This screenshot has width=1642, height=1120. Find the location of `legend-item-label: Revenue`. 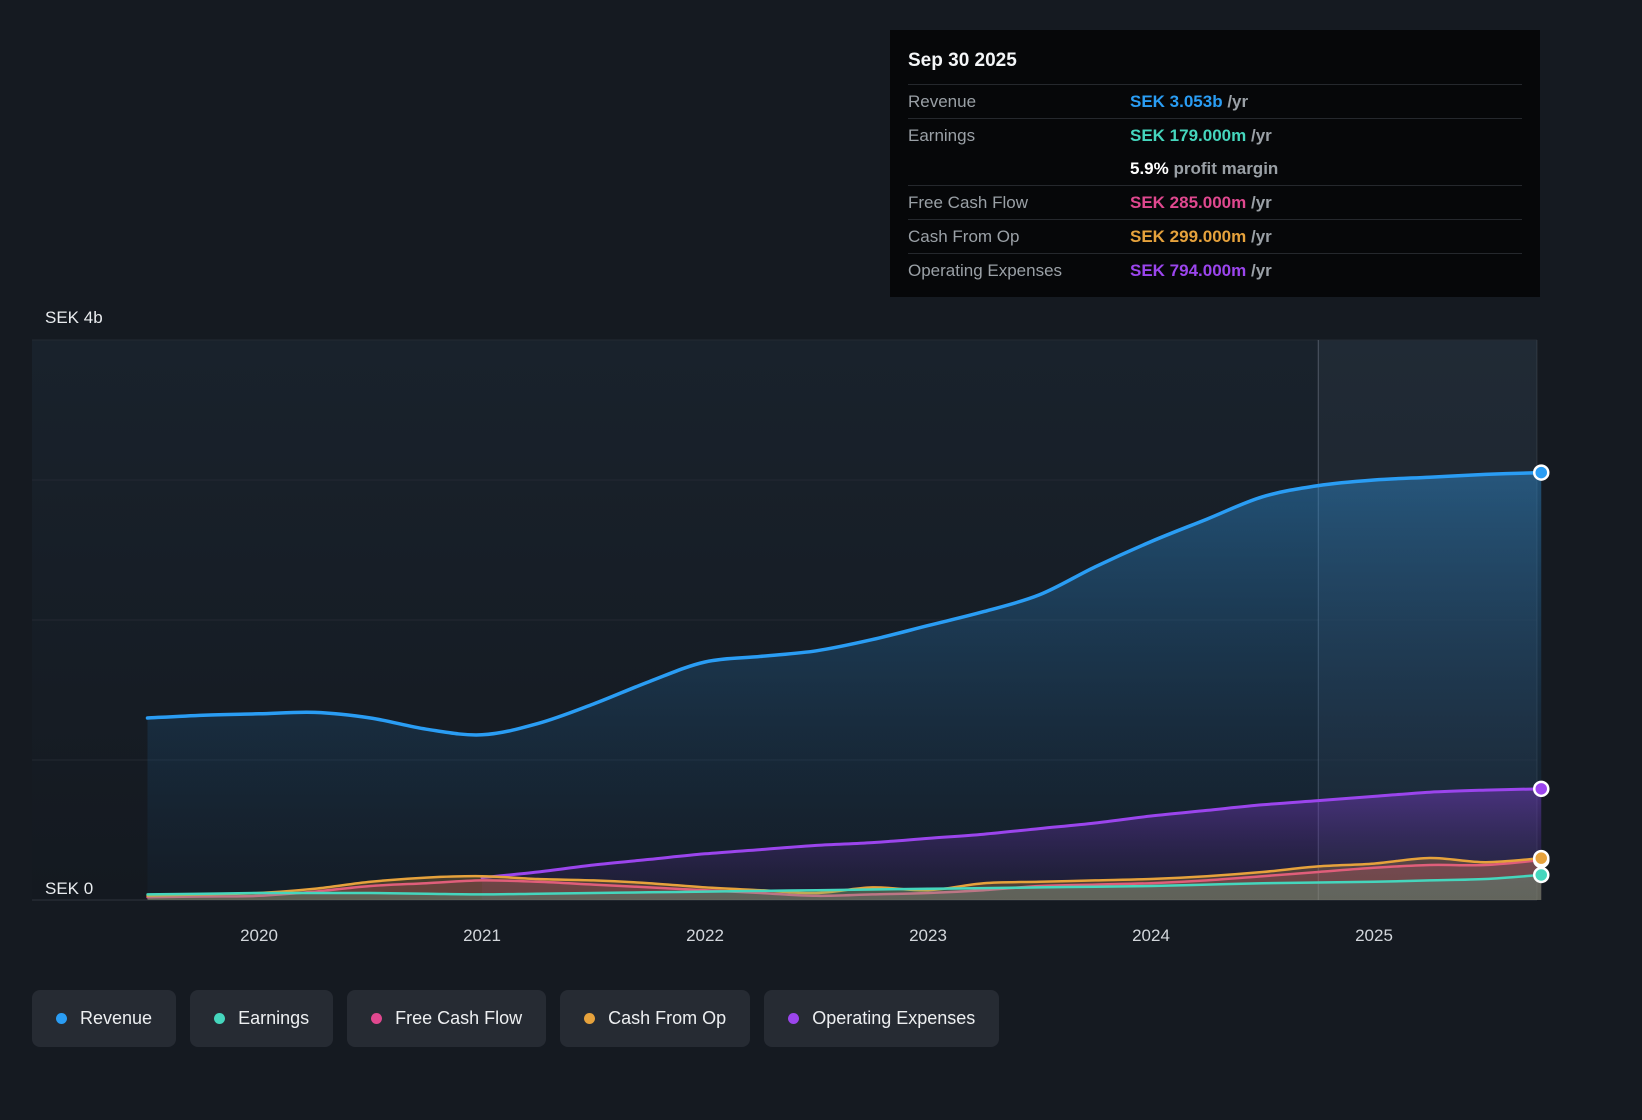

legend-item-label: Revenue is located at coordinates (116, 1018).